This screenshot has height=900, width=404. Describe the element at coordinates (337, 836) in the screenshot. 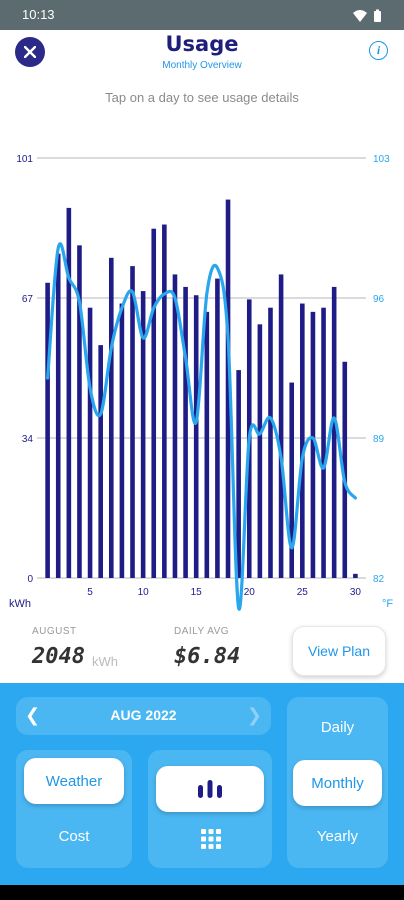

I see `yearly-button: Yearly` at that location.